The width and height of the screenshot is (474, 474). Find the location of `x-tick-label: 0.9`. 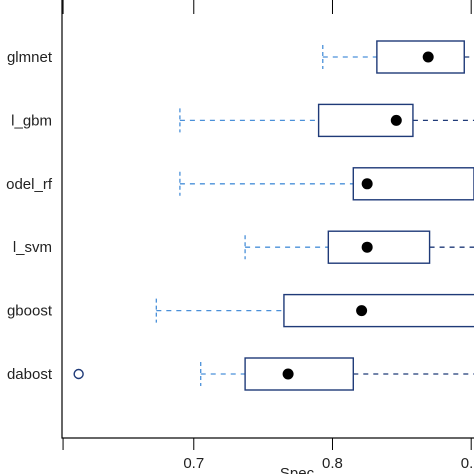

x-tick-label: 0.9 is located at coordinates (467, 463).